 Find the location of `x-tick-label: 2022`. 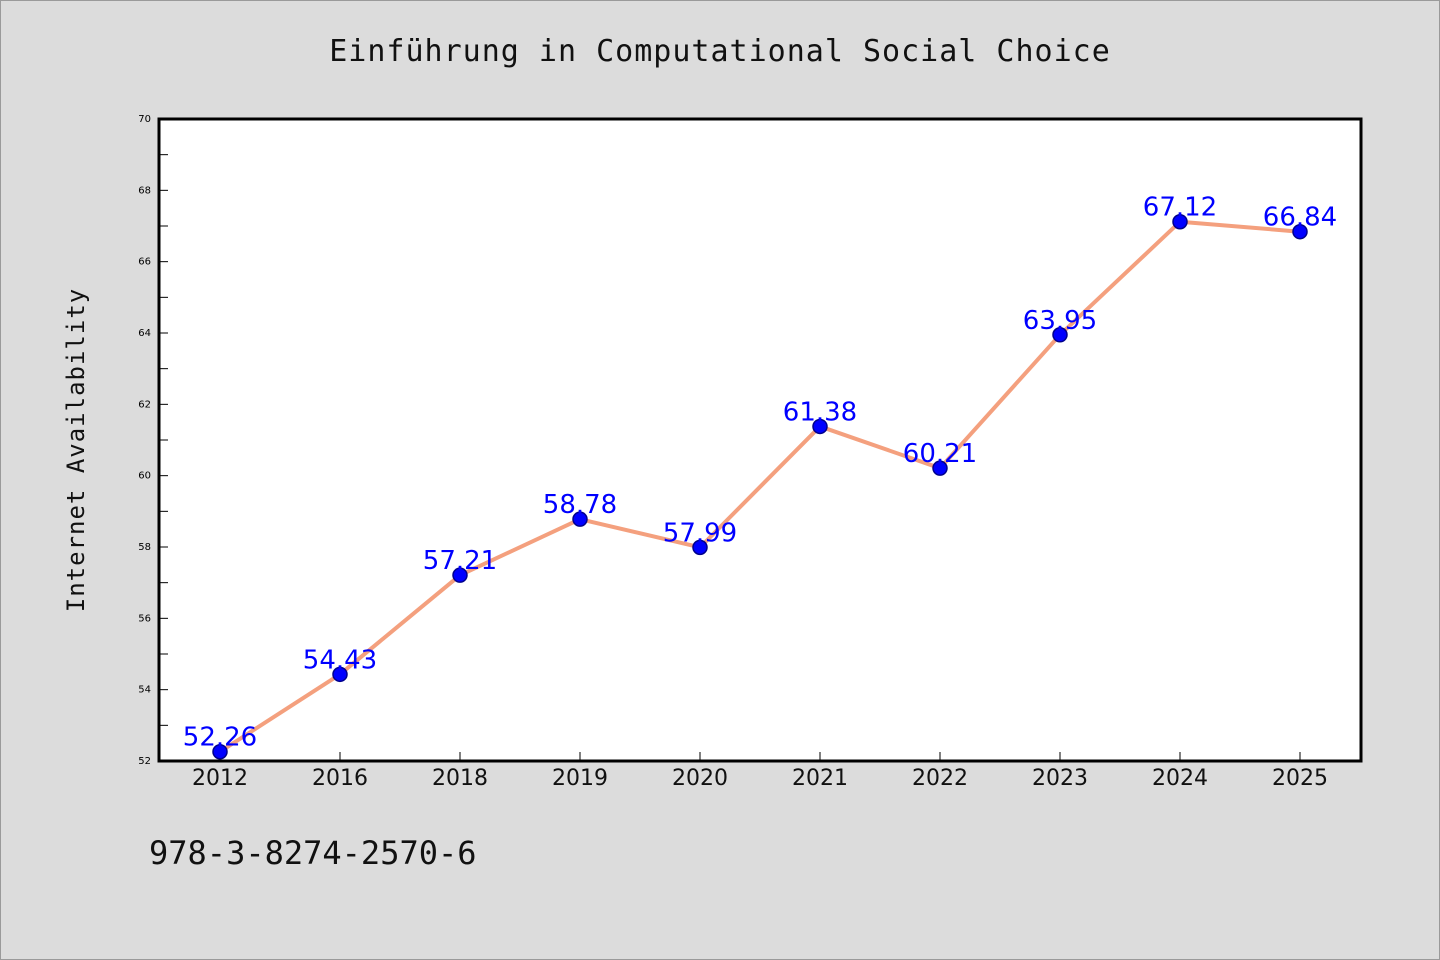

x-tick-label: 2022 is located at coordinates (940, 778).